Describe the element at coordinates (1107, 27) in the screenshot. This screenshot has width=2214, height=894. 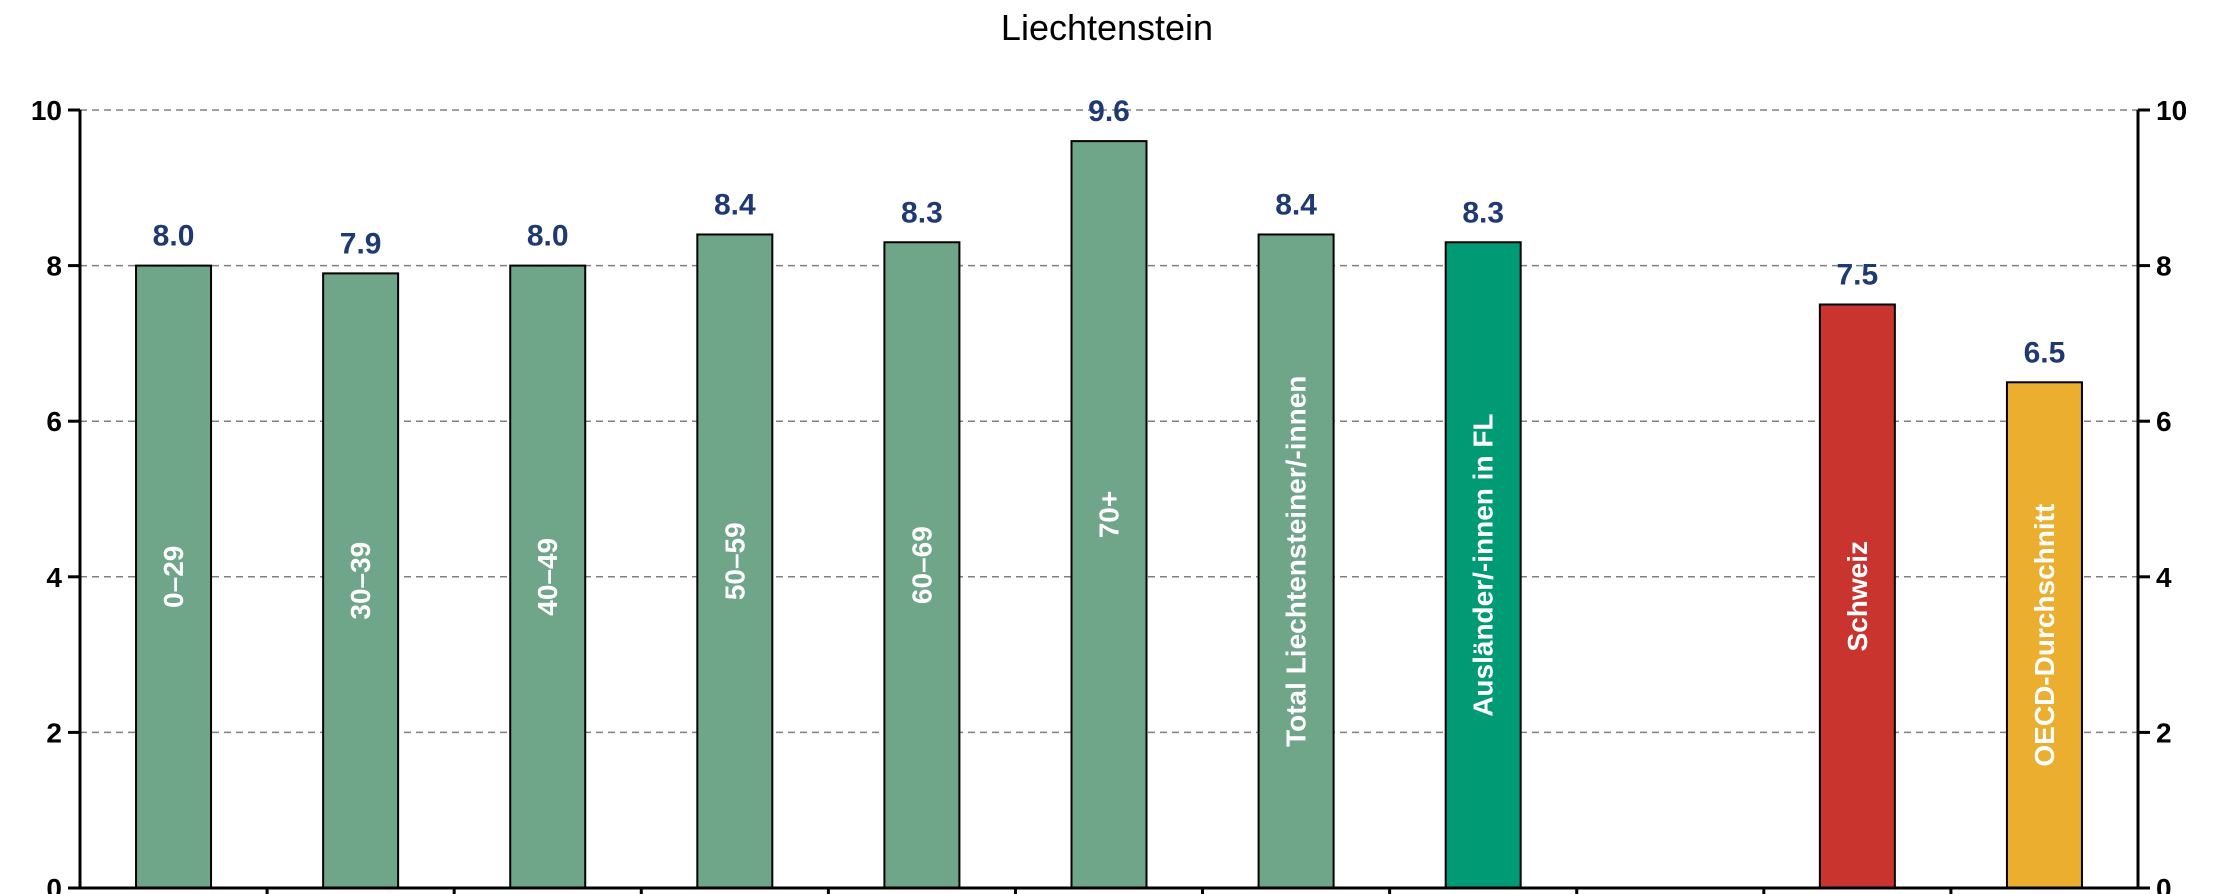
I see `chart-title: Liechtenstein` at that location.